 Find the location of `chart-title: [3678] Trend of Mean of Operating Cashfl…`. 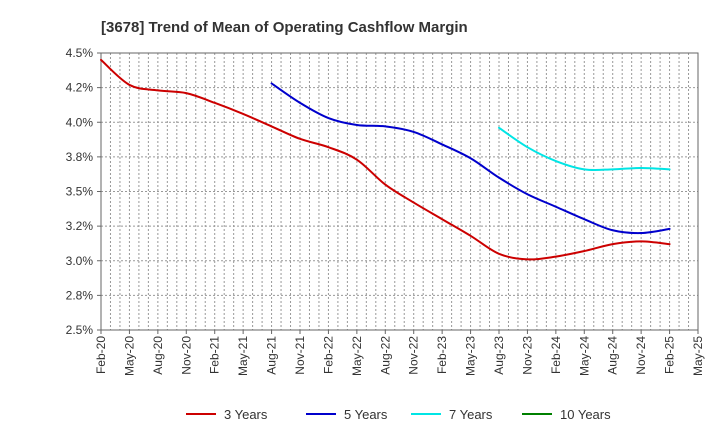

chart-title: [3678] Trend of Mean of Operating Cashfl… is located at coordinates (284, 27).